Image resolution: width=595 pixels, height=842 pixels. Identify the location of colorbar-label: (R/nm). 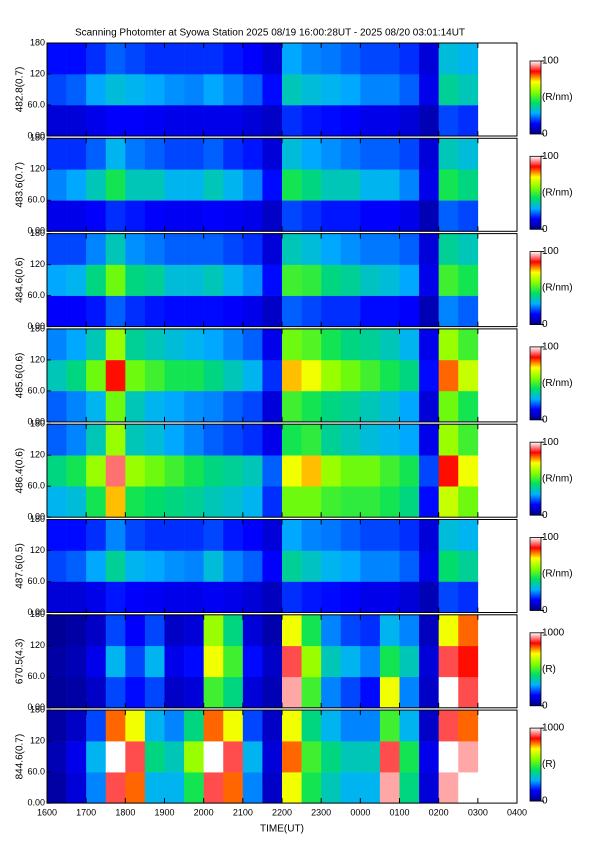
(557, 574).